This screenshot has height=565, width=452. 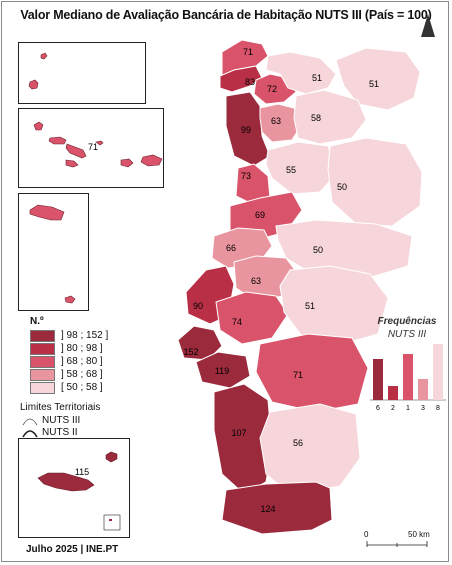 What do you see at coordinates (419, 534) in the screenshot?
I see `scale-end: 50 km` at bounding box center [419, 534].